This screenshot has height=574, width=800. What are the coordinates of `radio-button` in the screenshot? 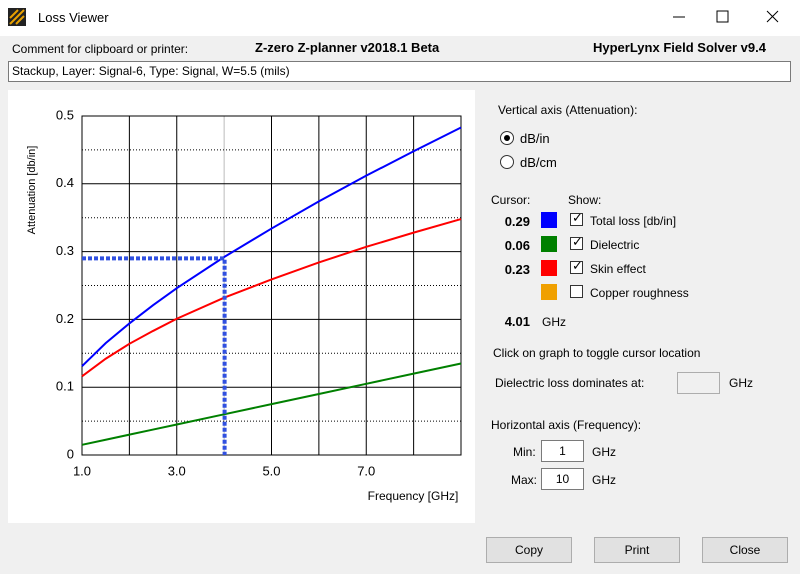 It's located at (507, 162).